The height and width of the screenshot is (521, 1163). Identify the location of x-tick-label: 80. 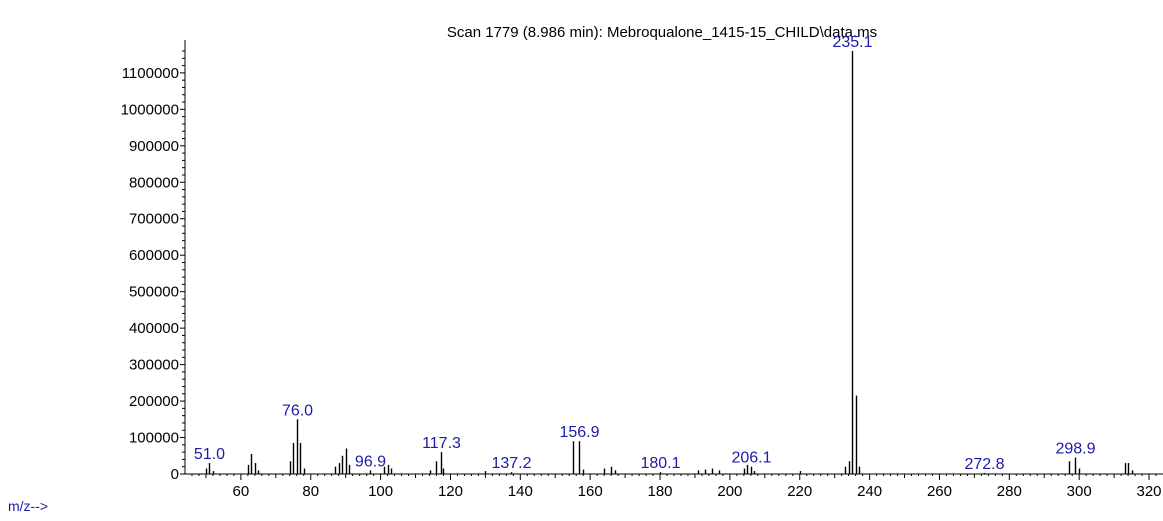
(310, 491).